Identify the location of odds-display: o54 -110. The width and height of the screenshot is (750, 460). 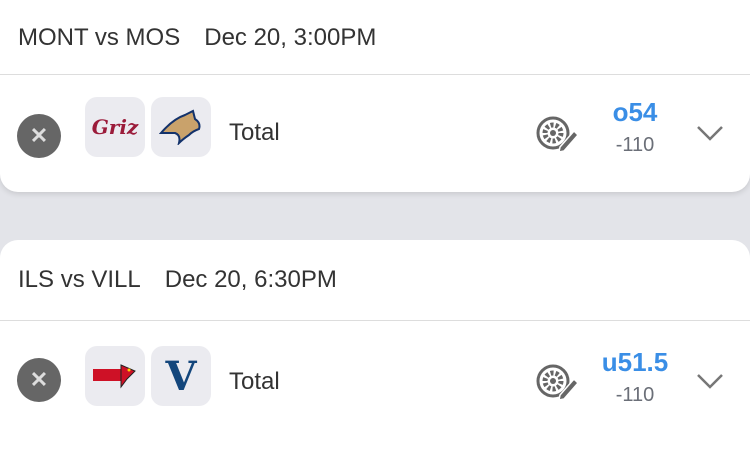
(635, 127).